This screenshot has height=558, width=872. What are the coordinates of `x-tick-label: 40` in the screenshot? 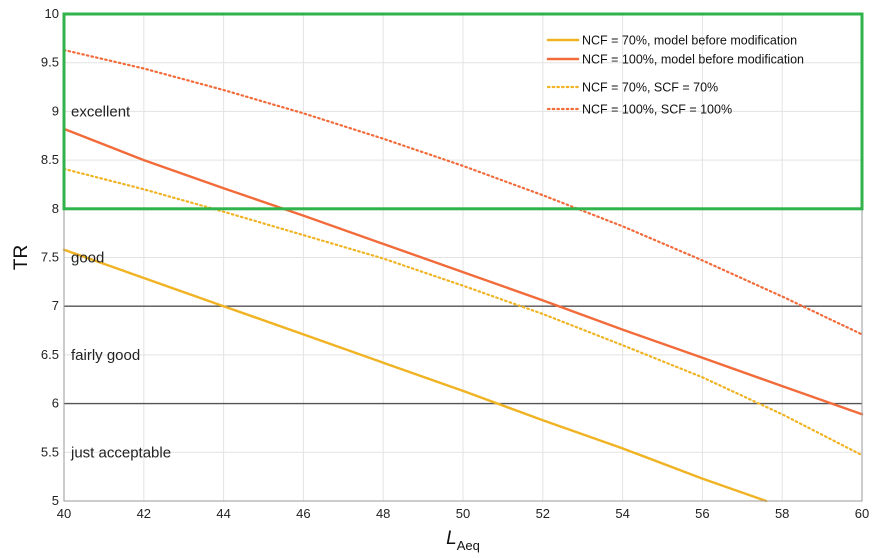 It's located at (64, 513).